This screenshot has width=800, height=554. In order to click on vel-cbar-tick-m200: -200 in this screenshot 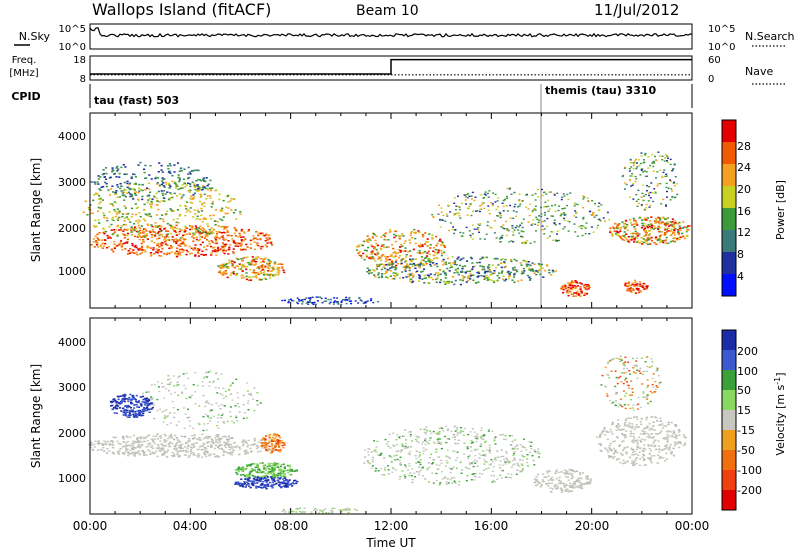, I will do `click(749, 490)`.